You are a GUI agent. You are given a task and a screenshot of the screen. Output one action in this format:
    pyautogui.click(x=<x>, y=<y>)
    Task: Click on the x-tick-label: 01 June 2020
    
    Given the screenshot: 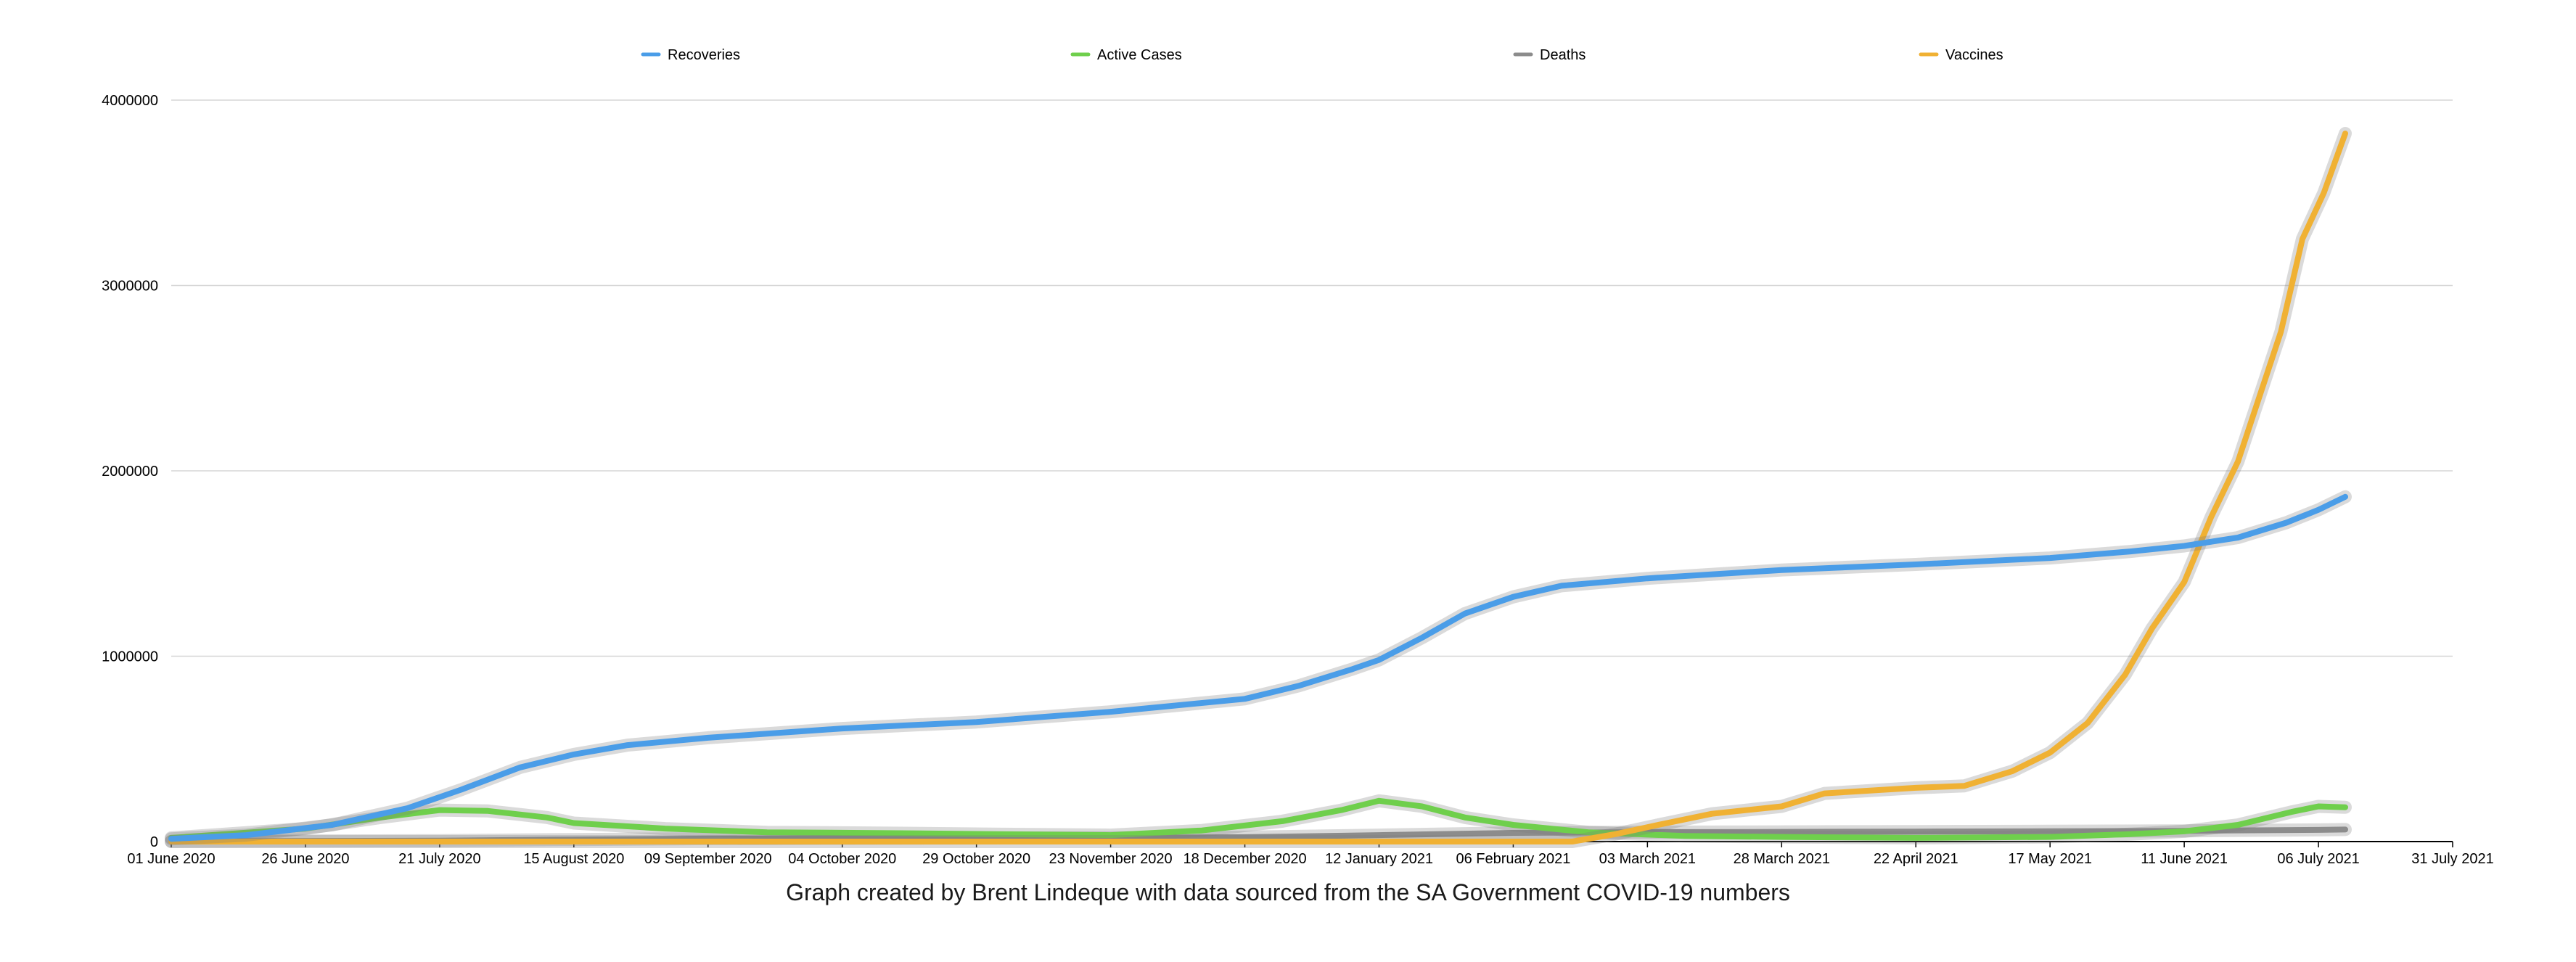 What is the action you would take?
    pyautogui.click(x=171, y=859)
    